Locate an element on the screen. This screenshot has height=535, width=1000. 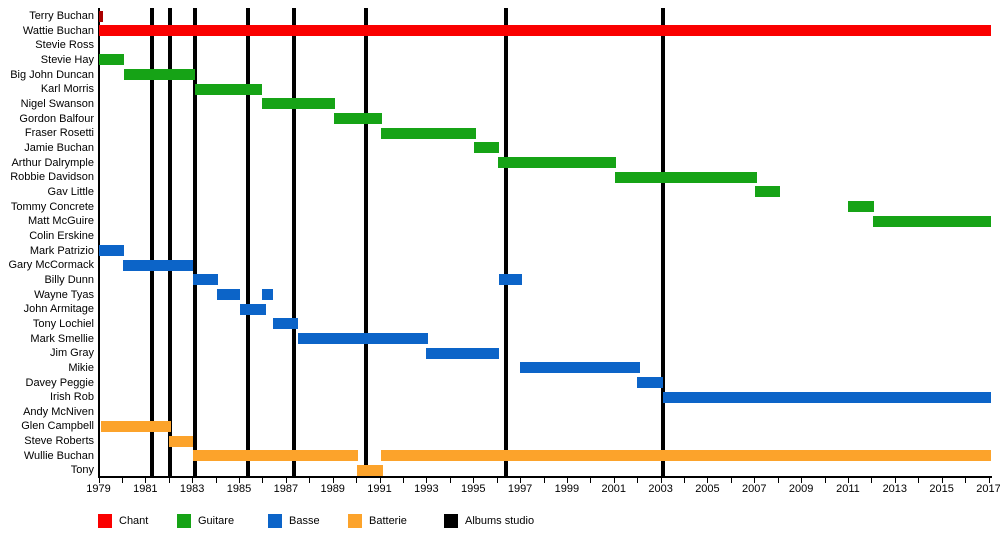
x-axis-tick-label: 2001 is located at coordinates (613, 489).